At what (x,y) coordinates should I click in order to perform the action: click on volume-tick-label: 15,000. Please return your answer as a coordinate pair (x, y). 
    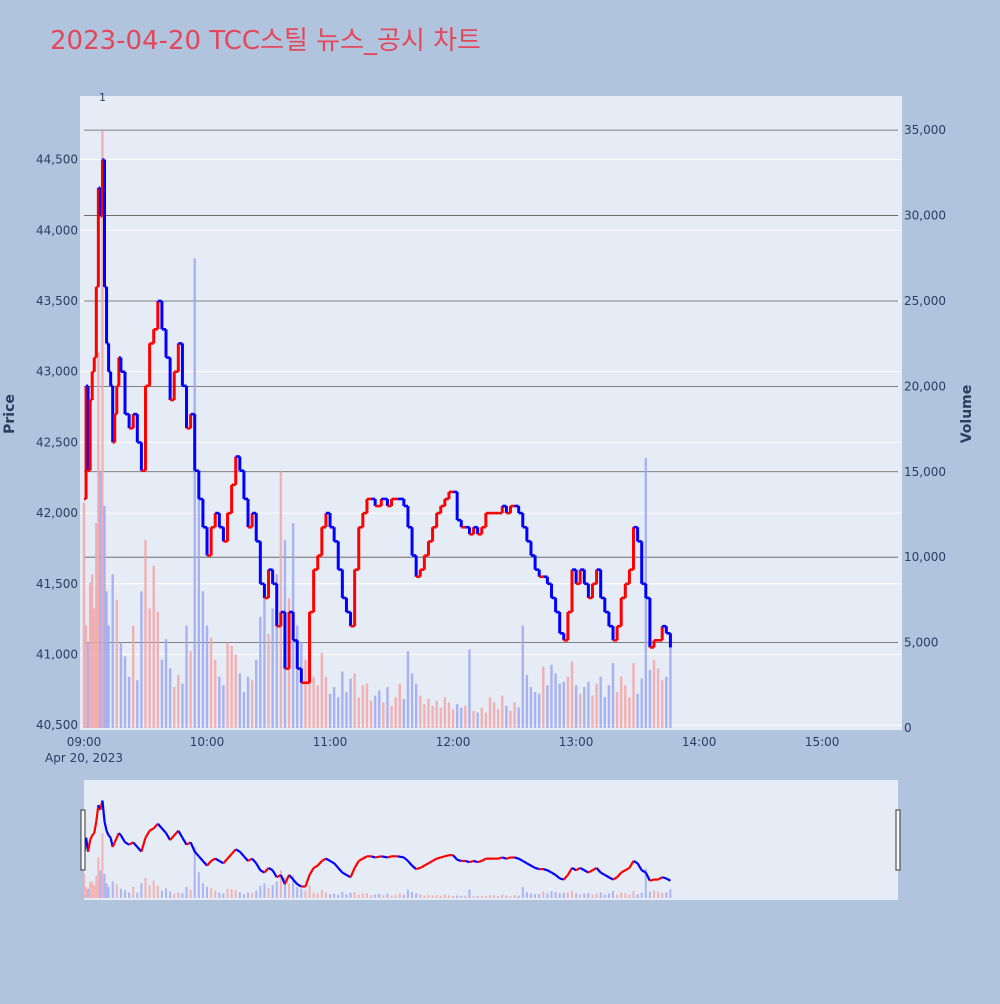
    Looking at the image, I should click on (925, 472).